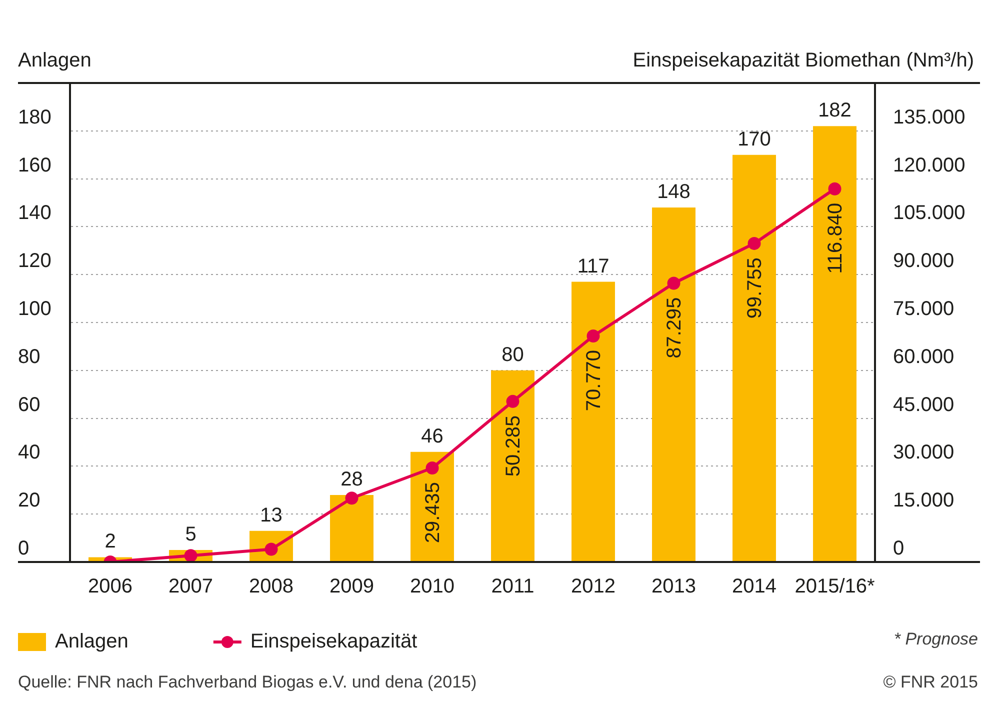 This screenshot has height=706, width=1000. Describe the element at coordinates (923, 453) in the screenshot. I see `y2-tick-label: 30.000` at that location.